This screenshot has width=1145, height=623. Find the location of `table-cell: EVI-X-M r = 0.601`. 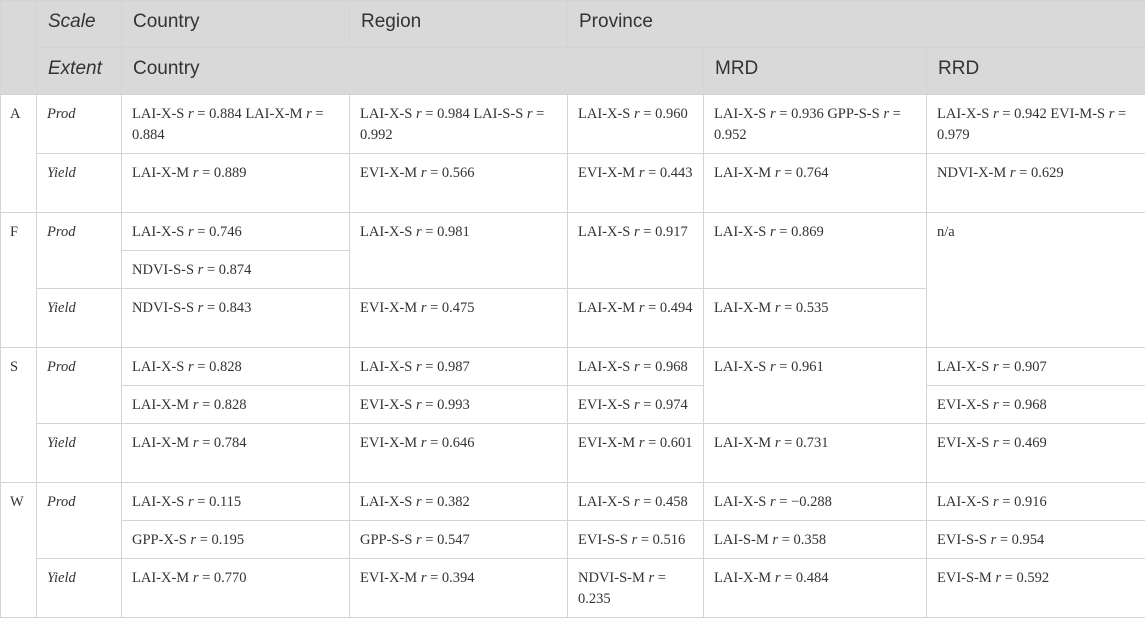

table-cell: EVI-X-M r = 0.601 is located at coordinates (635, 453).